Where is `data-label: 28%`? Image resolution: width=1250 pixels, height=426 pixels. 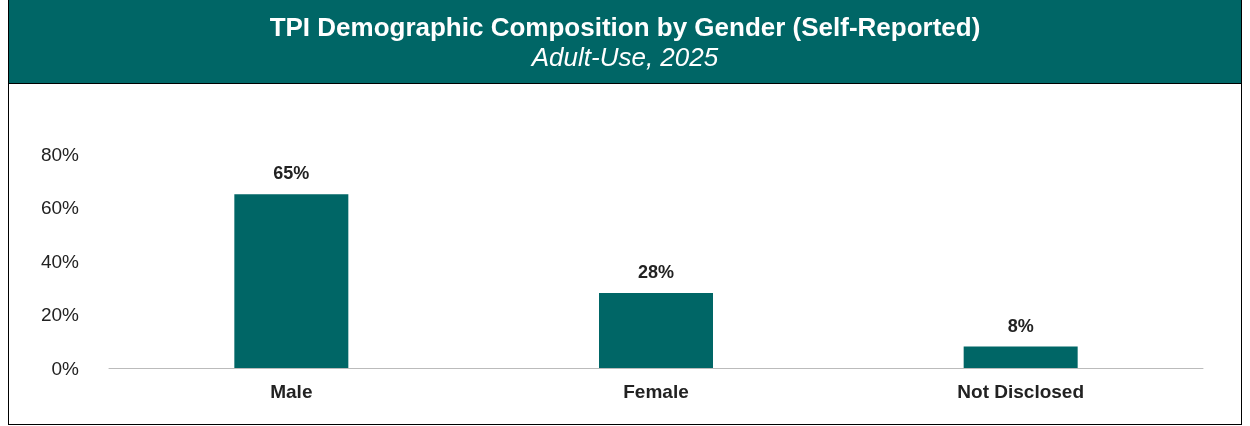
data-label: 28% is located at coordinates (656, 272).